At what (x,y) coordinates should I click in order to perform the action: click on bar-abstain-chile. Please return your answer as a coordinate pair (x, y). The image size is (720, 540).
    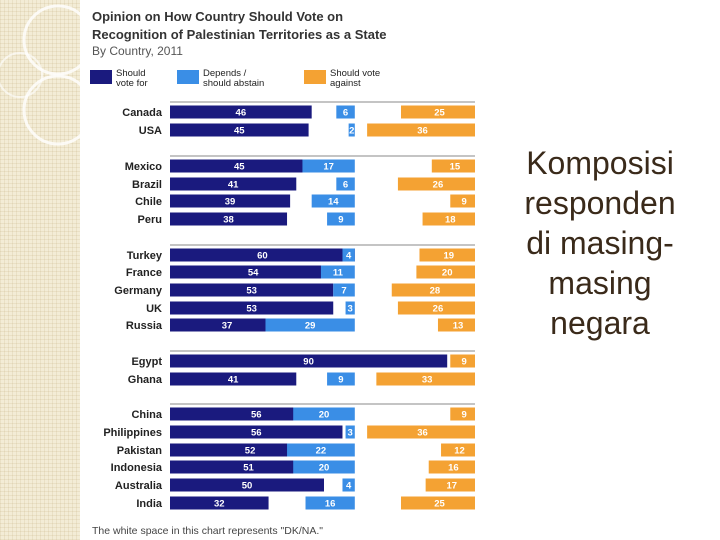
    Looking at the image, I should click on (333, 201).